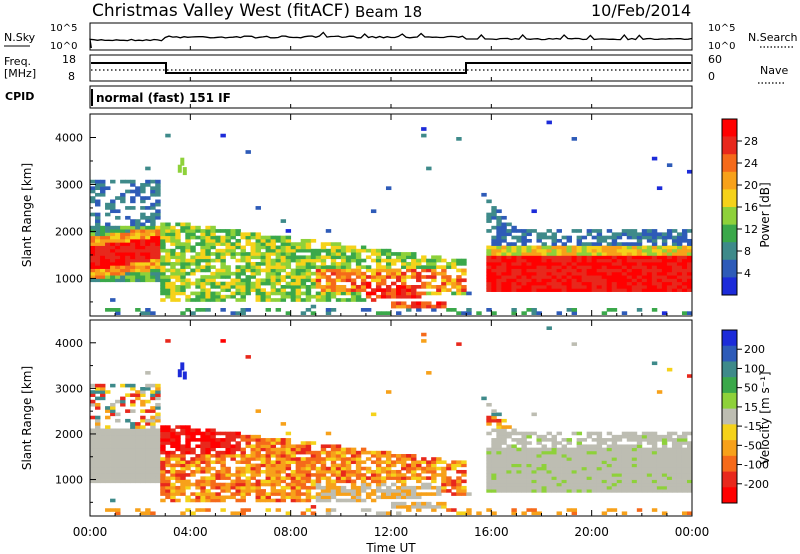 The width and height of the screenshot is (800, 554). What do you see at coordinates (751, 388) in the screenshot?
I see `colorbar-tick-label: 50` at bounding box center [751, 388].